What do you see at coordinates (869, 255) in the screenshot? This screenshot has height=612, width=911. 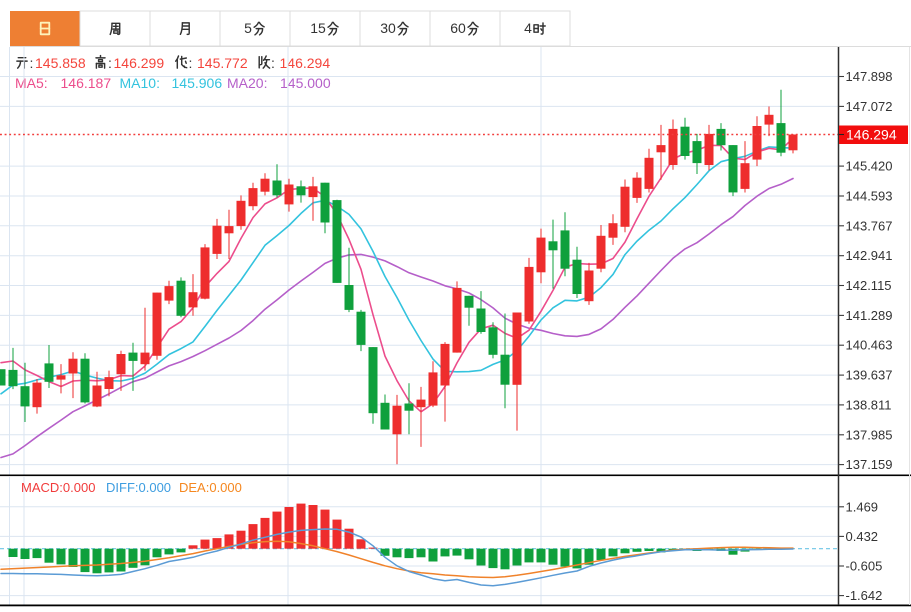 I see `svg-text: 142.941` at bounding box center [869, 255].